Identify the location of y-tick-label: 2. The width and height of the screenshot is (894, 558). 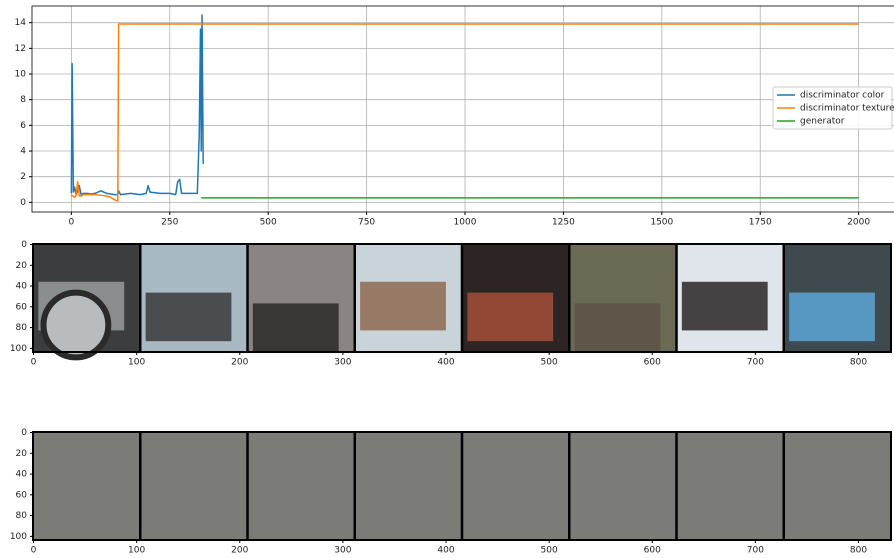
(23, 177).